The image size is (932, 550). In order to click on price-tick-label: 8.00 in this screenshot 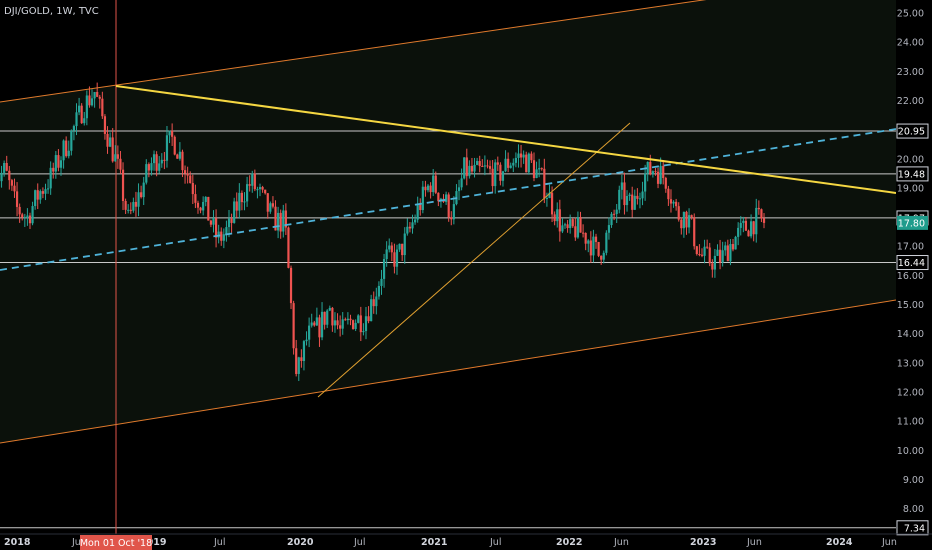, I will do `click(913, 509)`.